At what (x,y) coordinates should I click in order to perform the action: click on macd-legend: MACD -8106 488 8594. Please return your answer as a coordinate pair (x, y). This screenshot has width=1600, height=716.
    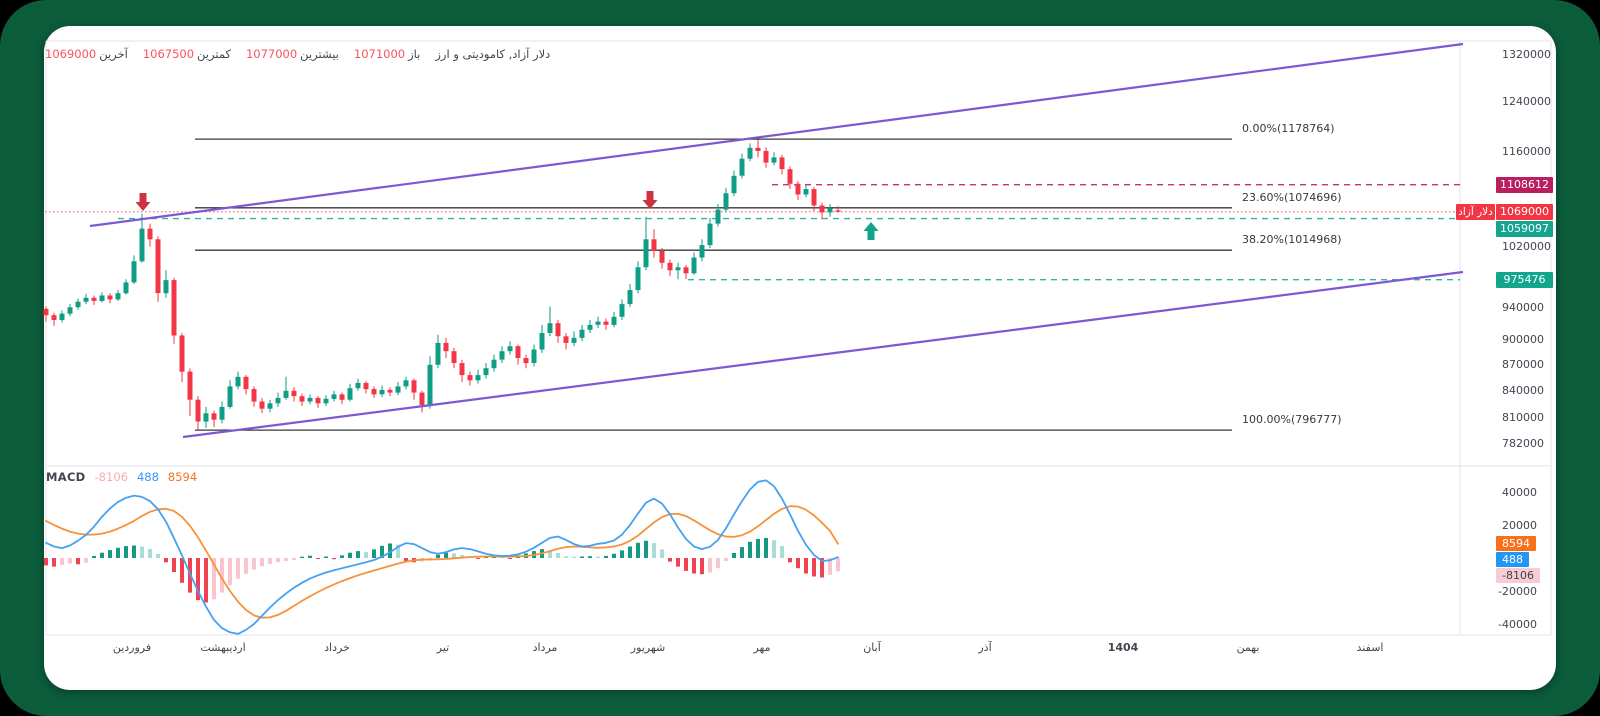
    Looking at the image, I should click on (121, 477).